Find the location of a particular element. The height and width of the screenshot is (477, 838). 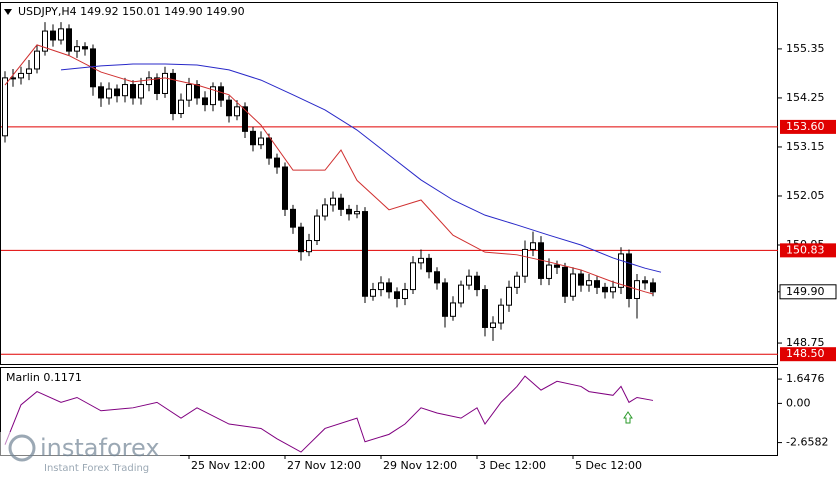

y-tick-label: 155.35 is located at coordinates (805, 48).